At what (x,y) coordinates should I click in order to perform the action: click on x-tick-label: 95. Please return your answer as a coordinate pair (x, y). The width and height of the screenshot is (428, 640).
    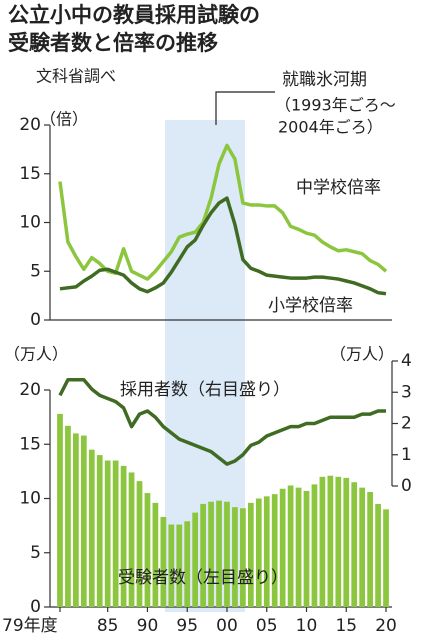
    Looking at the image, I should click on (187, 626).